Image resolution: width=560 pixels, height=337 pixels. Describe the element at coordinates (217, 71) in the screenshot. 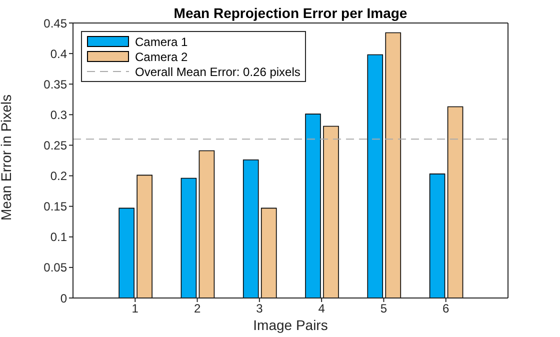

I see `legend-label: Overall Mean Error: 0.26 pixels` at that location.